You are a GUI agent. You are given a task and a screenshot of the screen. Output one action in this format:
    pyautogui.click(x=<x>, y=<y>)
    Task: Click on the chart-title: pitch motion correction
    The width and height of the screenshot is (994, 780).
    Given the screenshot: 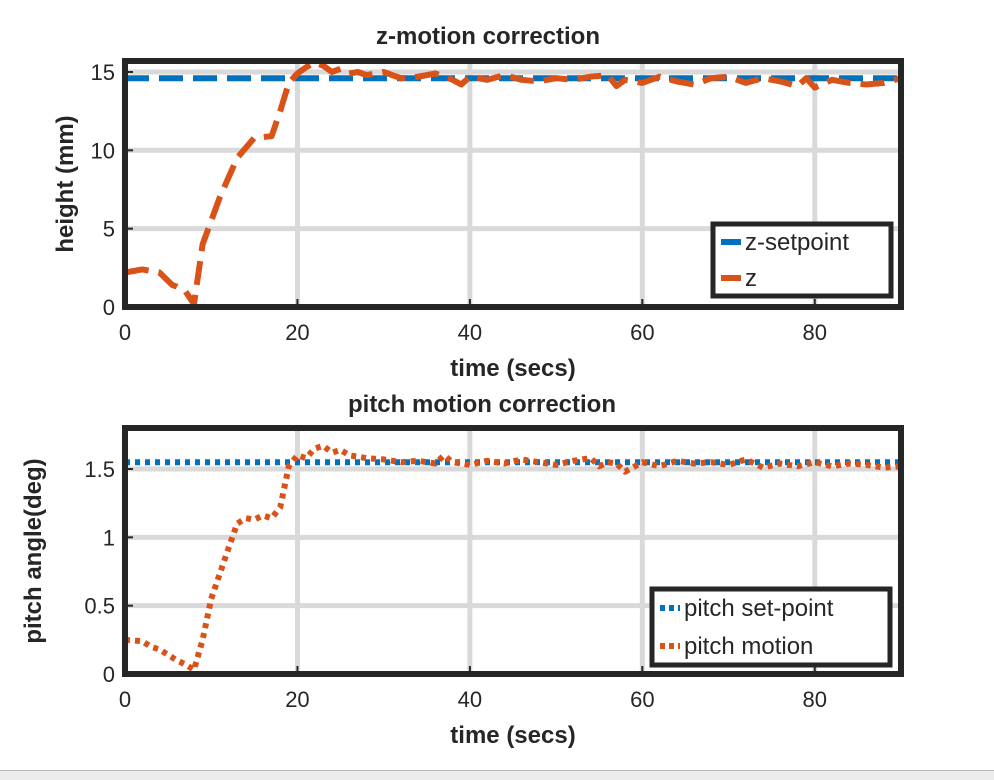 What is the action you would take?
    pyautogui.click(x=482, y=404)
    